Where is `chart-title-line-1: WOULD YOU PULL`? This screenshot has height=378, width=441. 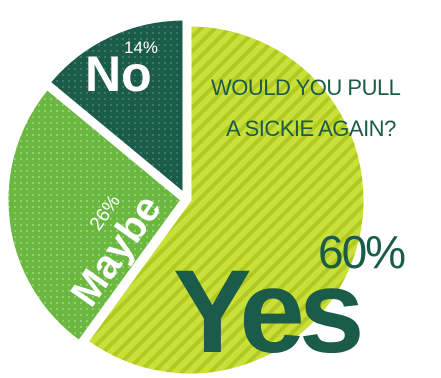
chart-title-line-1: WOULD YOU PULL is located at coordinates (306, 87).